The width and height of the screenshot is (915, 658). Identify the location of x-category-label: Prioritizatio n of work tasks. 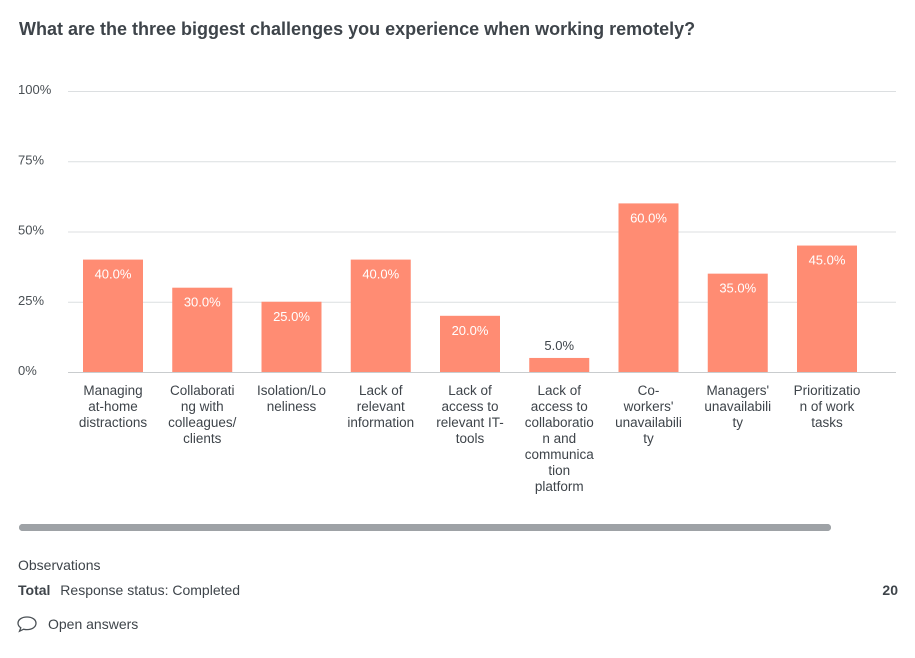
(827, 406).